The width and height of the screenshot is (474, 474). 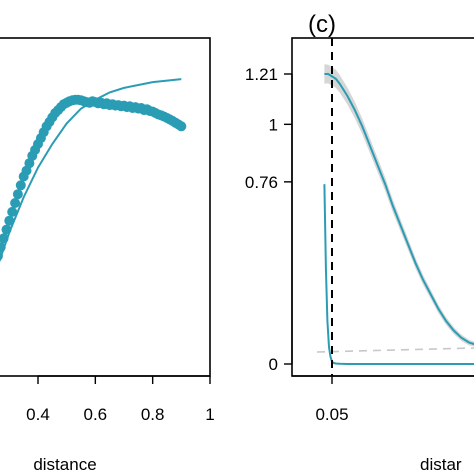 I want to click on reference-dashed-line, so click(x=395, y=350).